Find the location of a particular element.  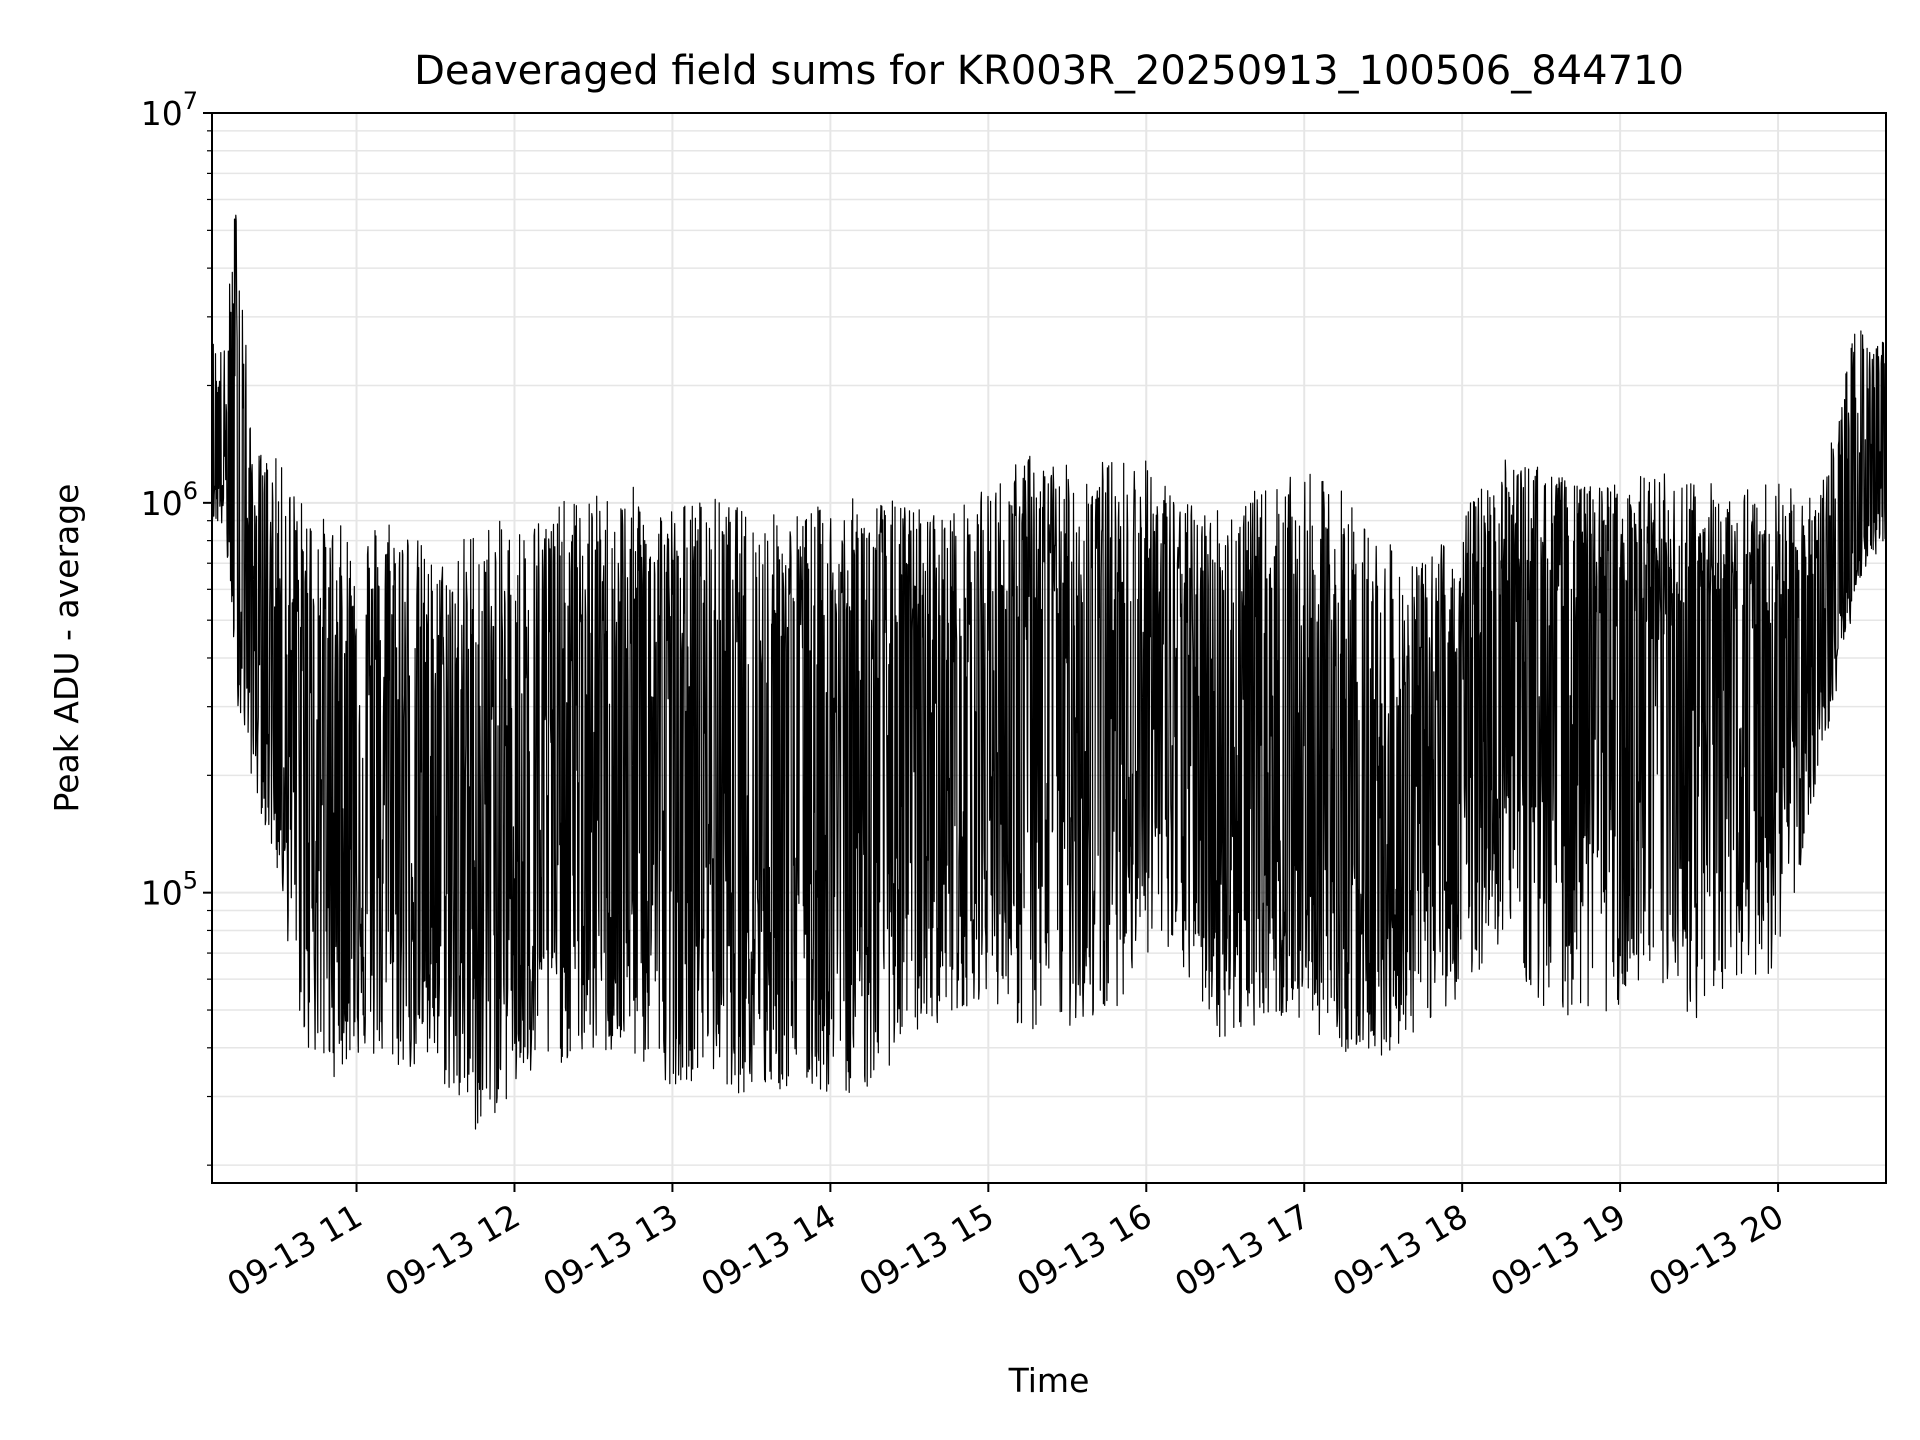

y-axis: 10⁵ 10⁶ 10⁷ is located at coordinates (176, 626).